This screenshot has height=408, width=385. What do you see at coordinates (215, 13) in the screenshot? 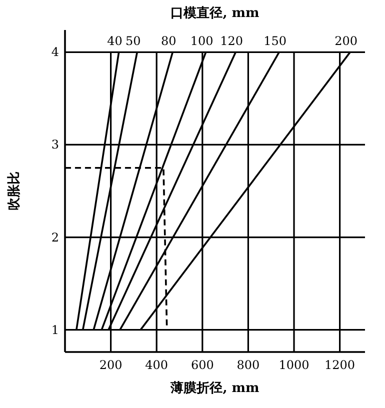
I see `chart-title: 口模直径, mm` at bounding box center [215, 13].